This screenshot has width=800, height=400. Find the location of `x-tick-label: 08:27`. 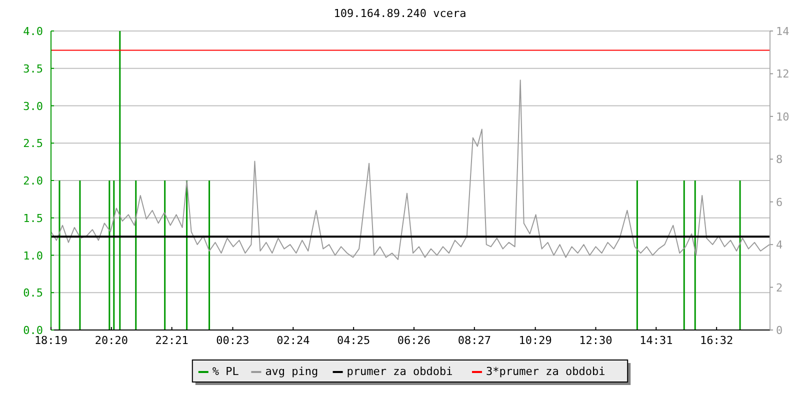

x-tick-label: 08:27 is located at coordinates (474, 340).